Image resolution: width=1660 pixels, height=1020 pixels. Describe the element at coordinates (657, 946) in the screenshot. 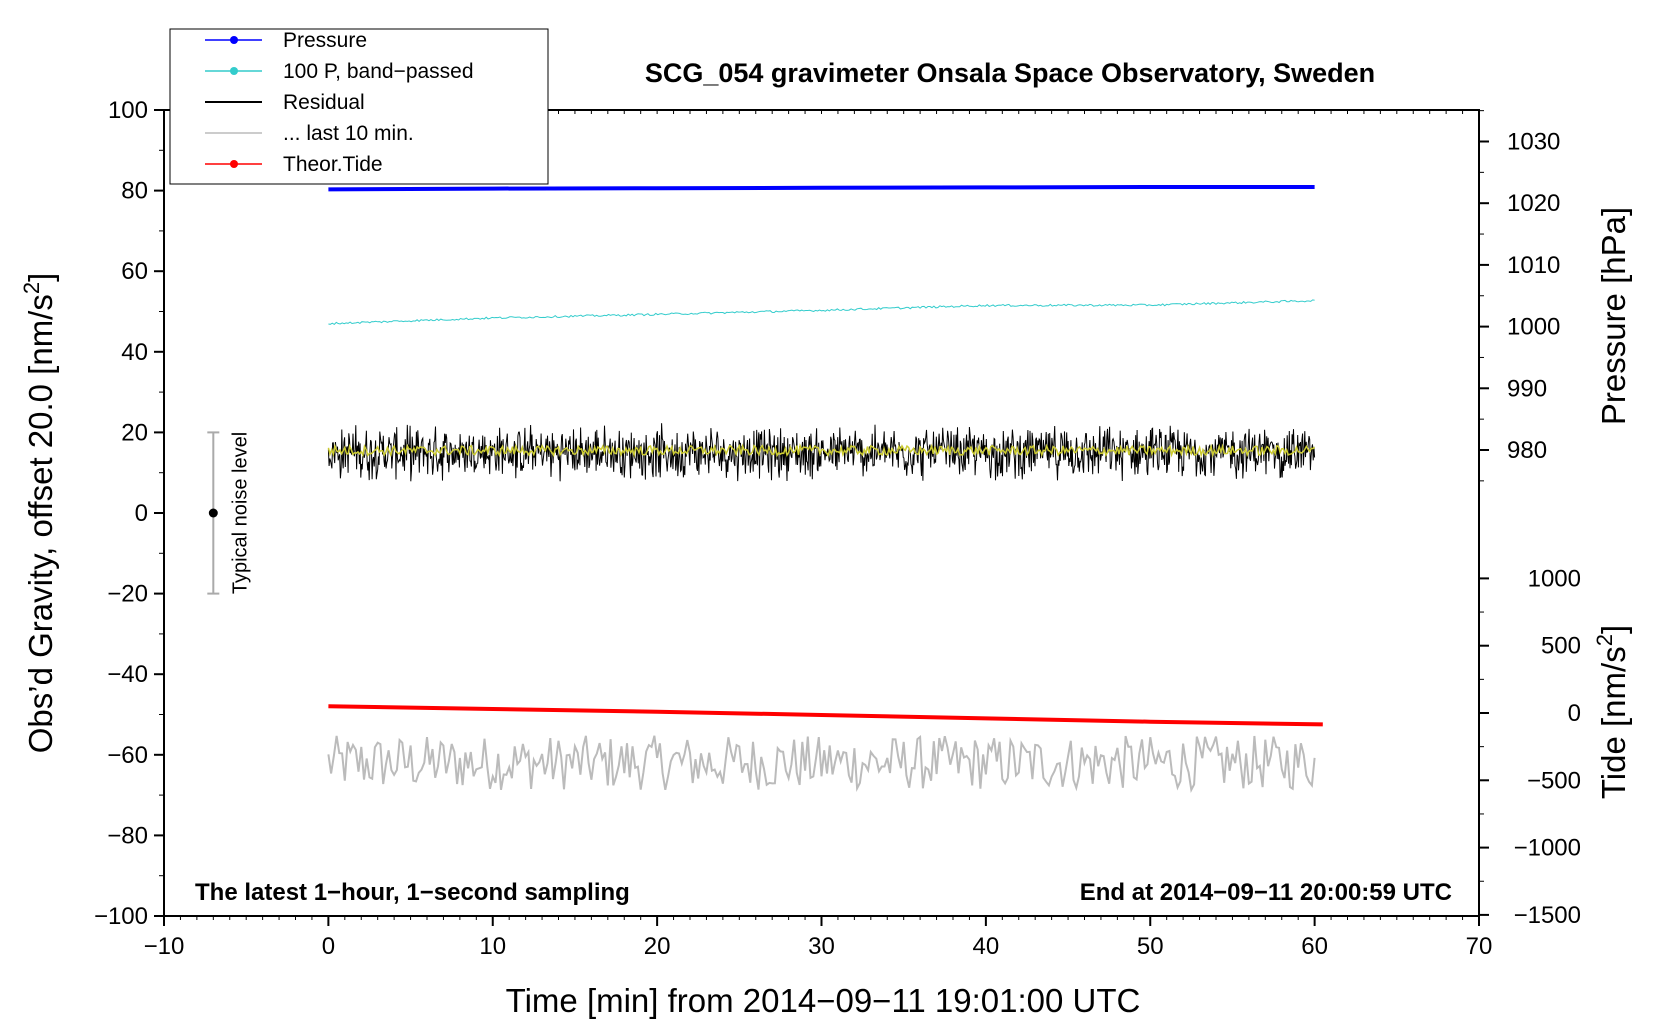

I see `x-tick-label: 20` at that location.